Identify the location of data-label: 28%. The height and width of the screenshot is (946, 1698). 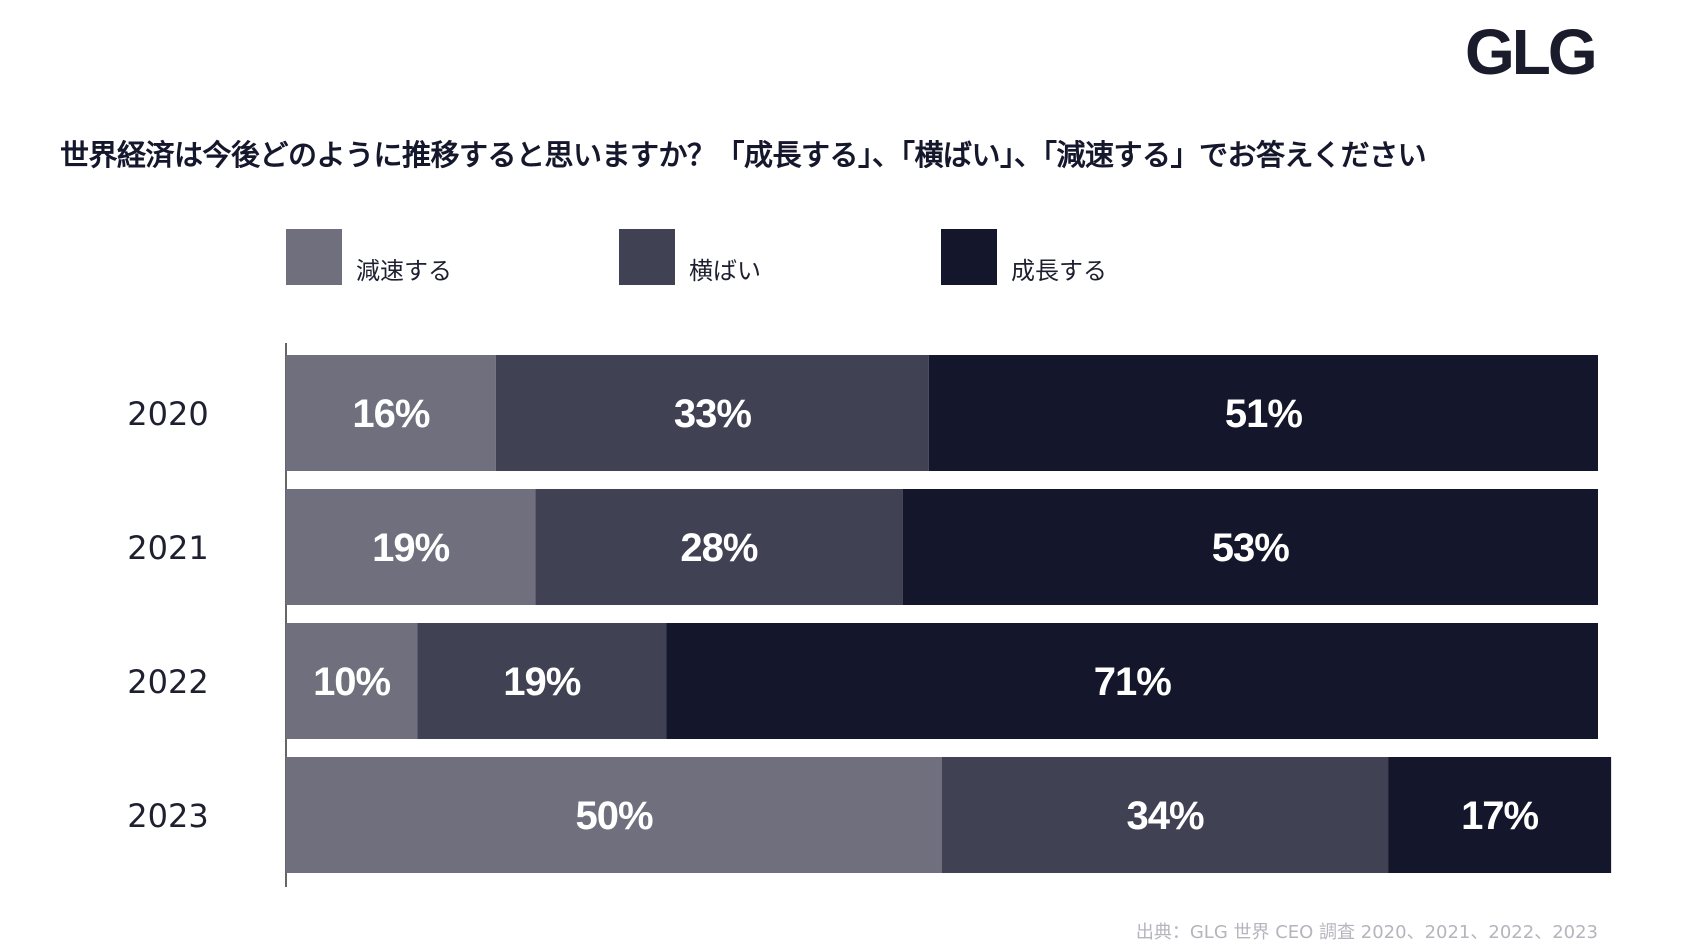
(718, 548).